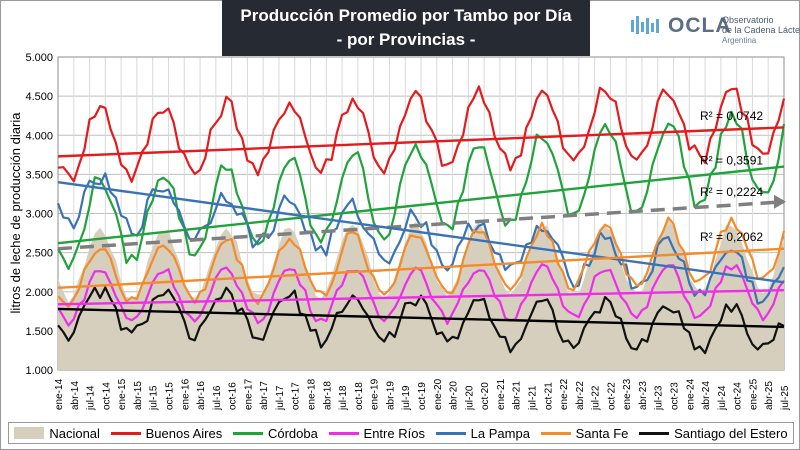 This screenshot has height=450, width=800. I want to click on x-tick-label: ene-22, so click(564, 394).